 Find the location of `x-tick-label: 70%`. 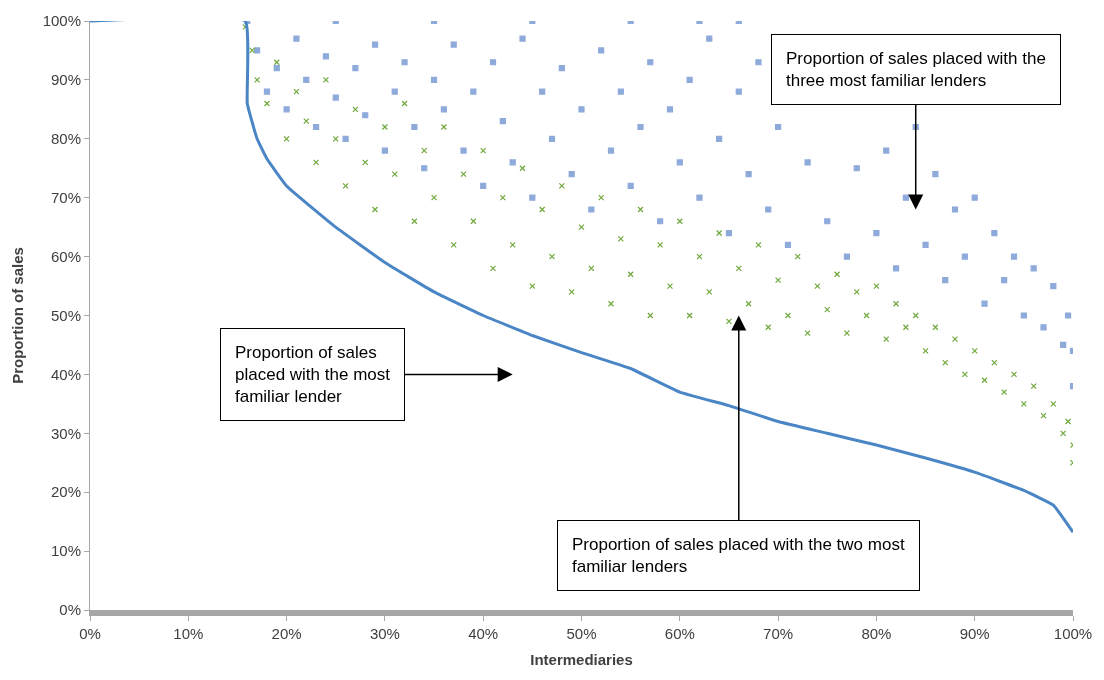

x-tick-label: 70% is located at coordinates (778, 633).